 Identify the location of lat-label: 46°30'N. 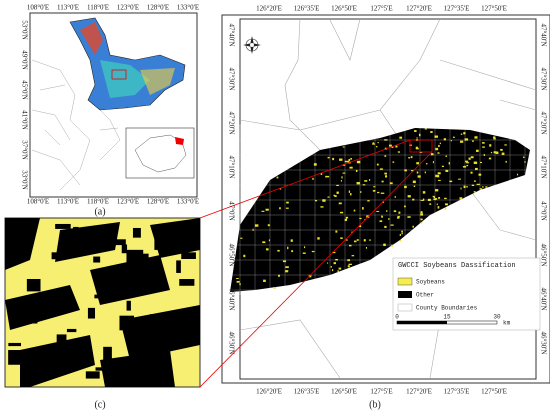
(231, 342).